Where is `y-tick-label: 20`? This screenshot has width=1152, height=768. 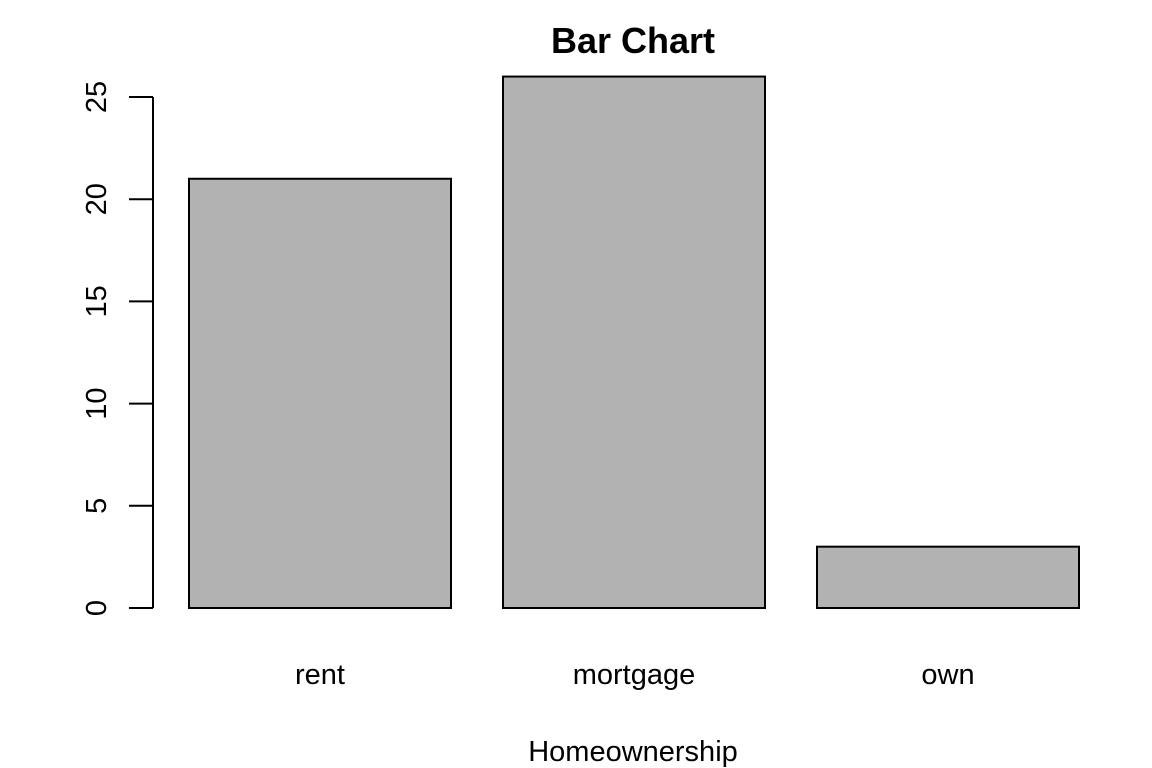 y-tick-label: 20 is located at coordinates (97, 199).